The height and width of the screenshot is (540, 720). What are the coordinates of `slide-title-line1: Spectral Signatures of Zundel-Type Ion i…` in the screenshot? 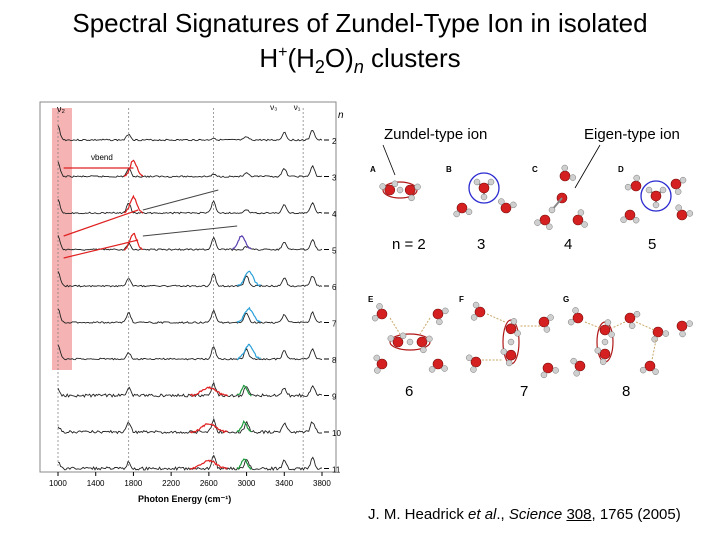 It's located at (360, 23).